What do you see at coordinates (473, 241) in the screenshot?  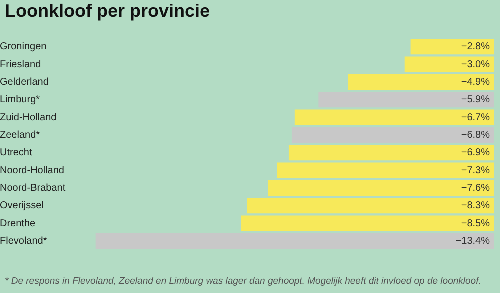 I see `data-label: −13.4%` at bounding box center [473, 241].